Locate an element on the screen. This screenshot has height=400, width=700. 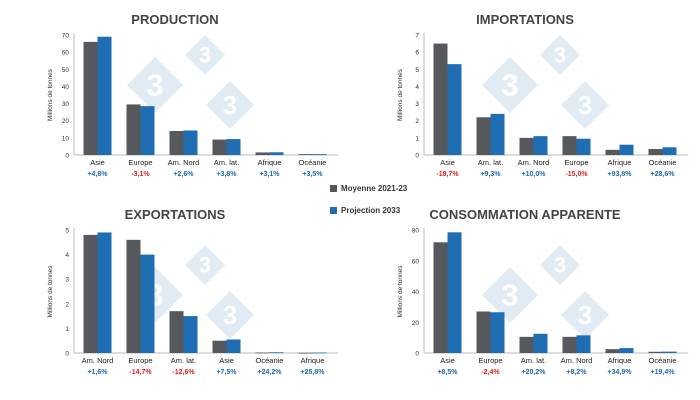
y-tick-label: 10 is located at coordinates (66, 138).